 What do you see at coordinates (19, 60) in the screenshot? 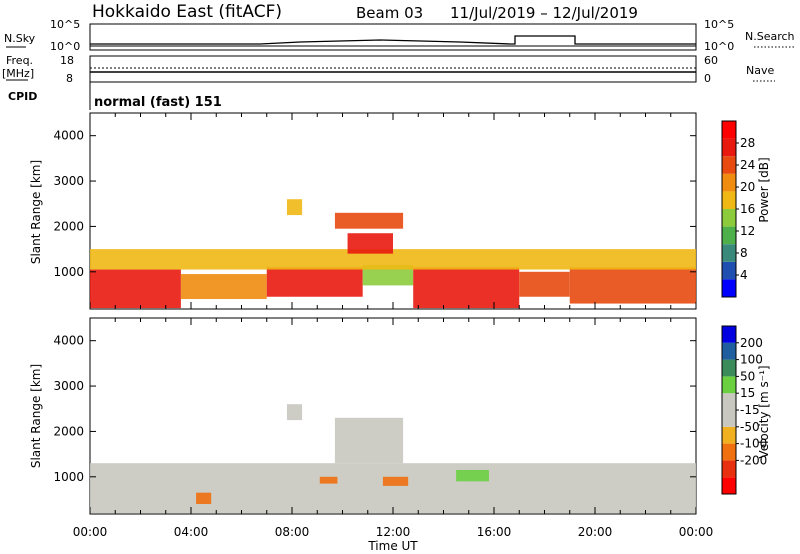
I see `freq-label: Freq.` at bounding box center [19, 60].